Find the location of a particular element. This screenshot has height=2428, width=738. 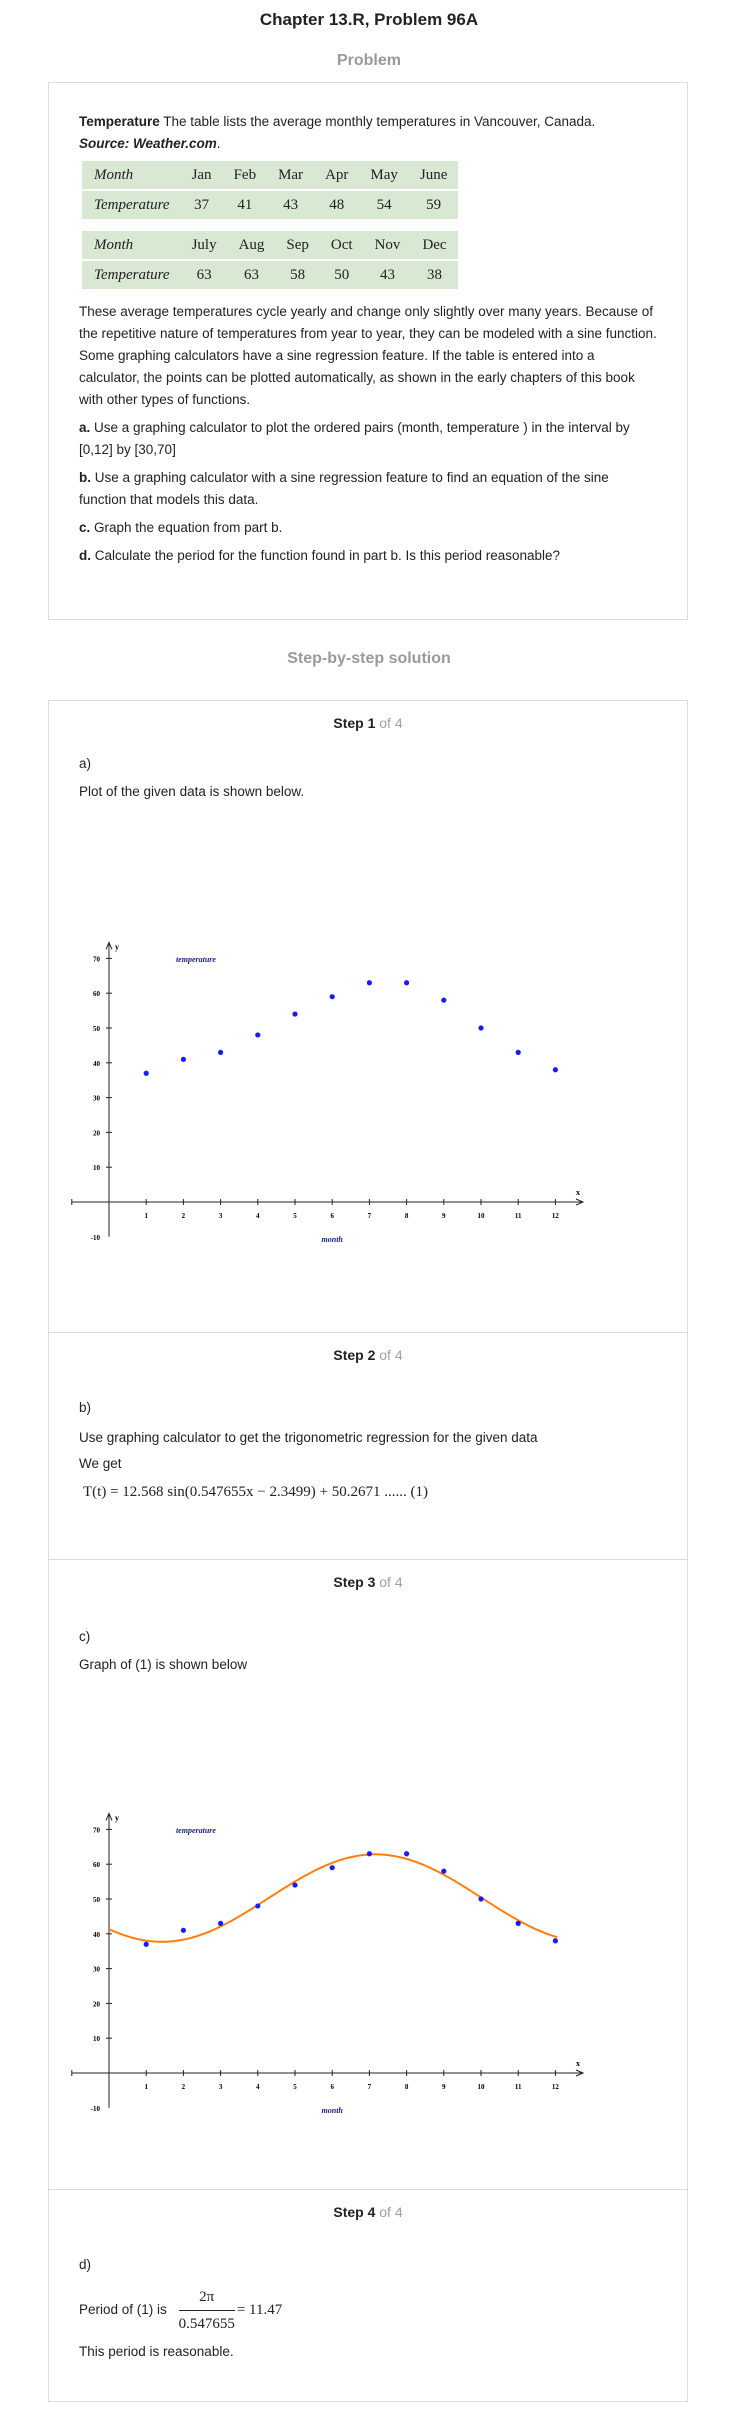

x-tick-label: 12 is located at coordinates (556, 2087).